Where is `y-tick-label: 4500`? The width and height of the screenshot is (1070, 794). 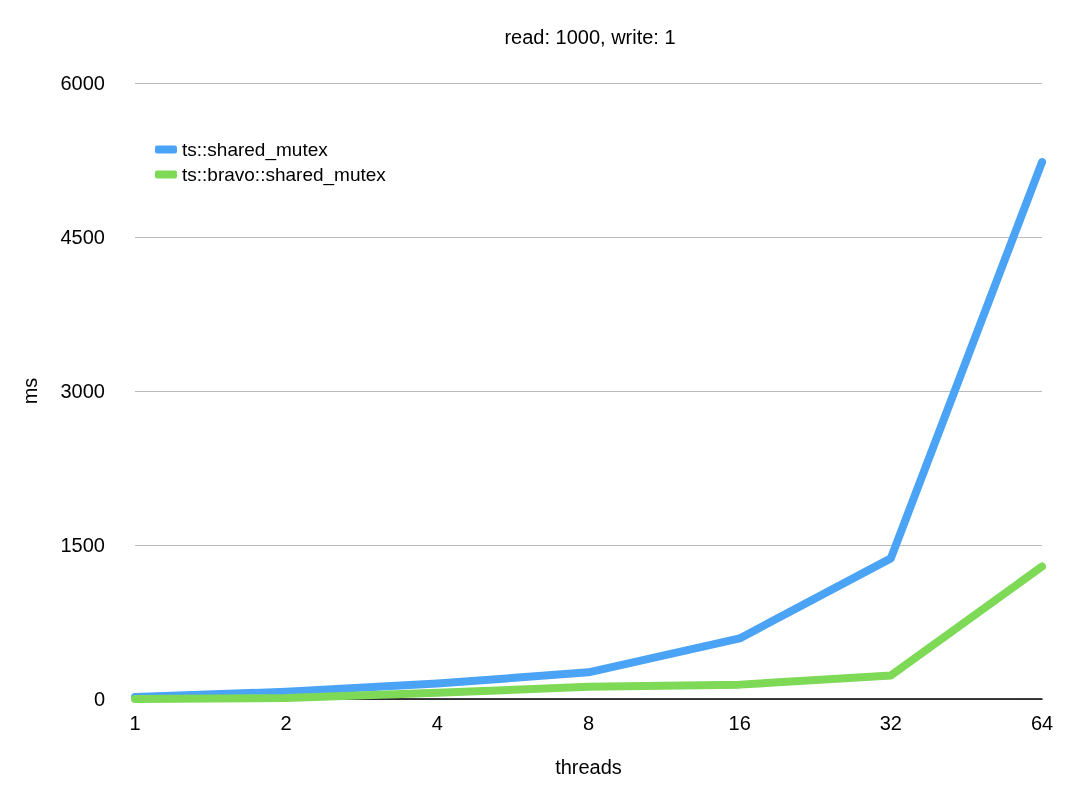
y-tick-label: 4500 is located at coordinates (82, 237).